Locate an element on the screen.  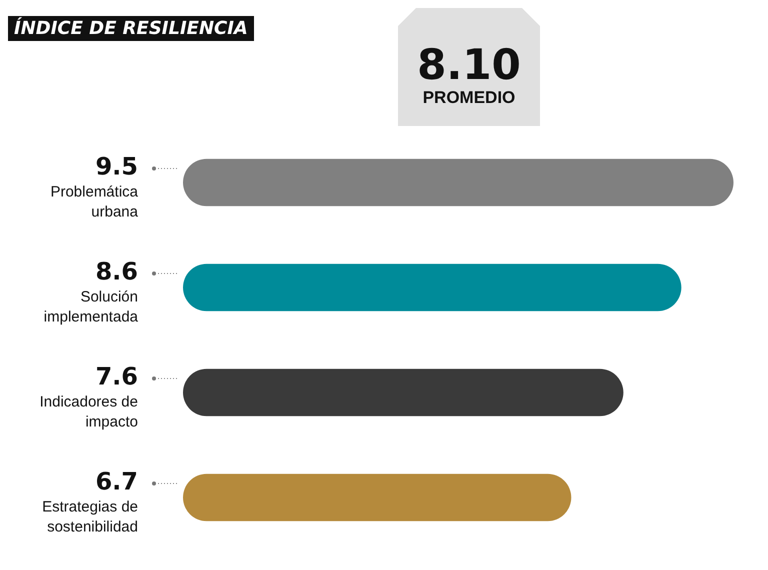
data-label: 6.7 is located at coordinates (116, 482).